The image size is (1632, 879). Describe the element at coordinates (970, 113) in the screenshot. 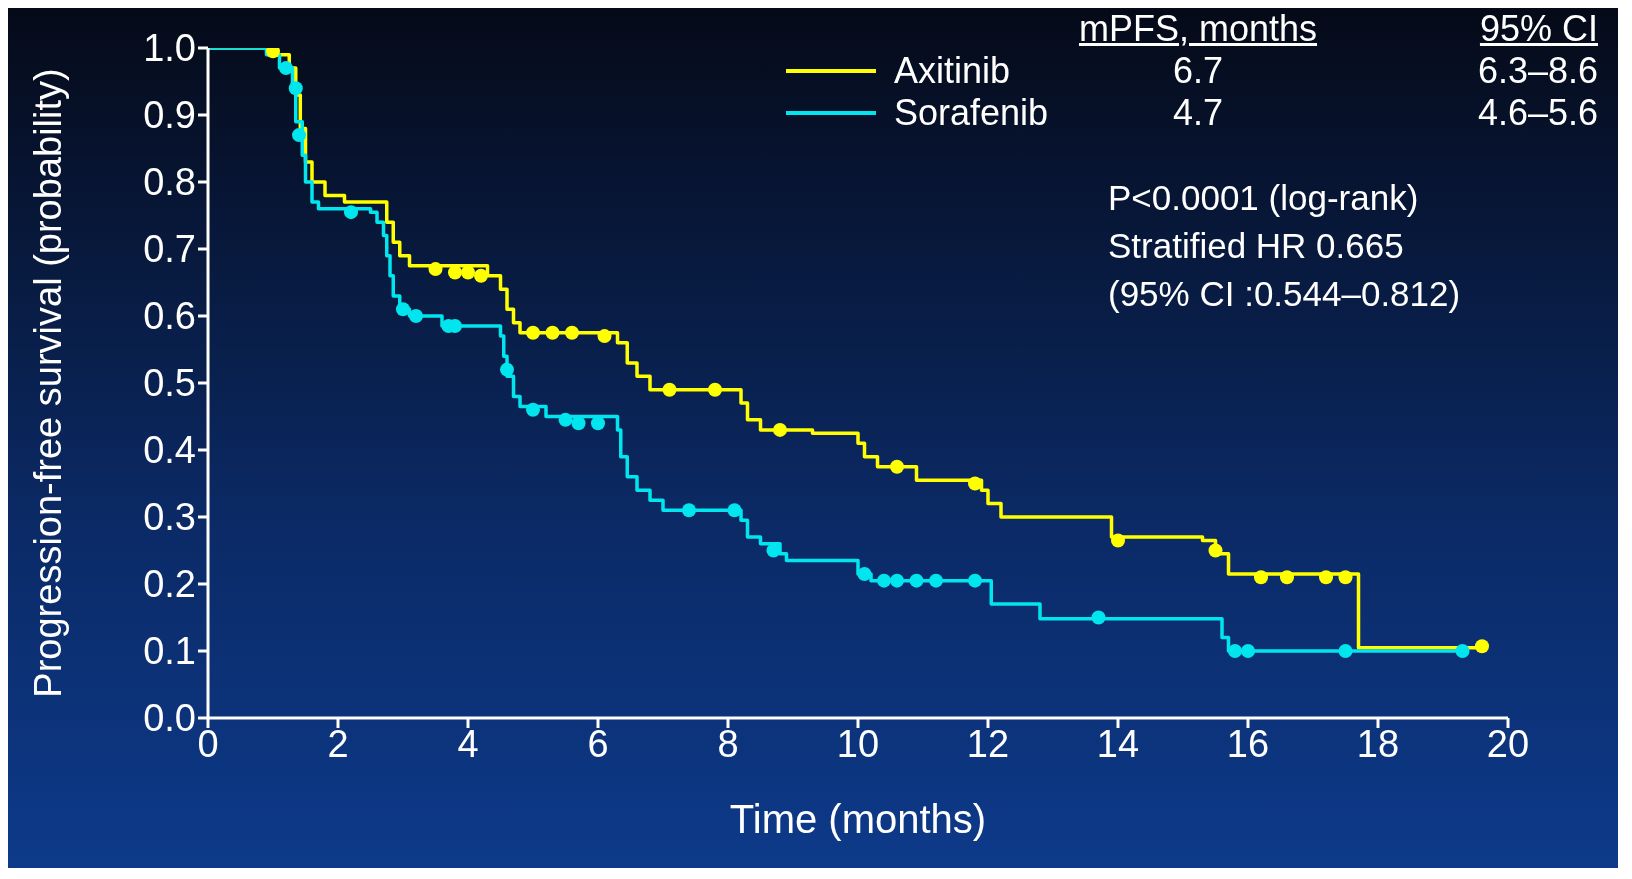

I see `legend-label: Sorafenib` at that location.